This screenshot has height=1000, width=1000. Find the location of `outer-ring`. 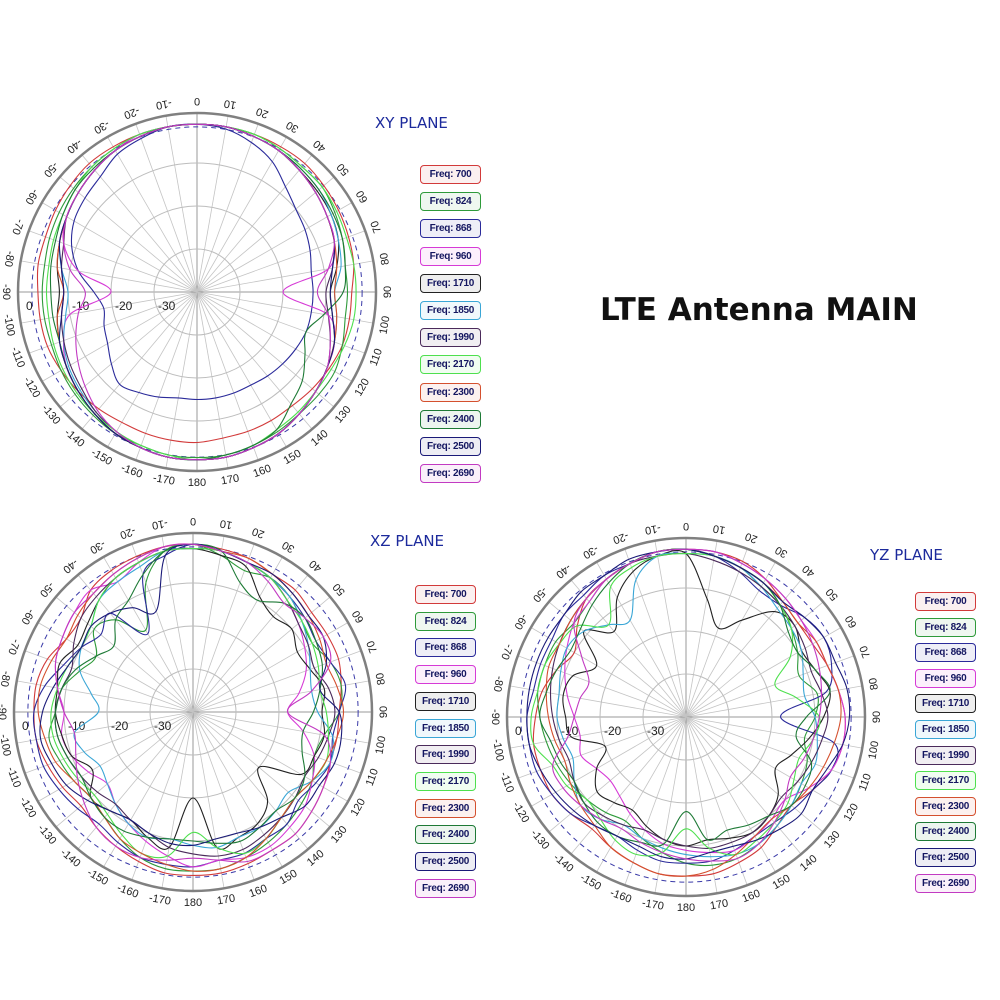

outer-ring is located at coordinates (686, 717).